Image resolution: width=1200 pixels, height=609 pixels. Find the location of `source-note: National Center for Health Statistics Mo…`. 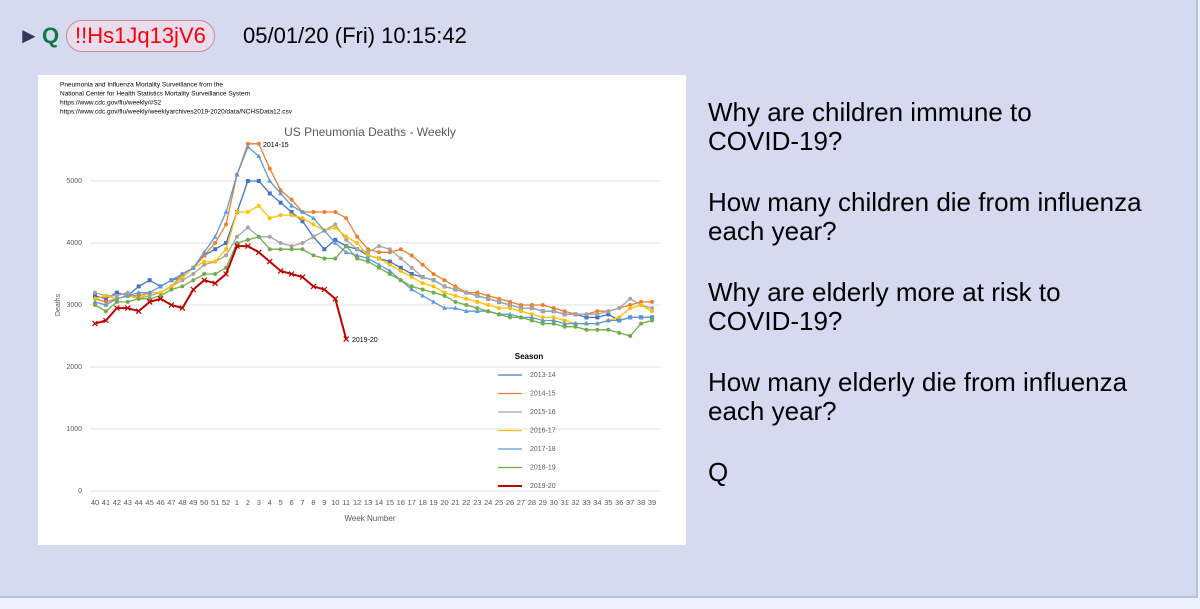

source-note: National Center for Health Statistics Mo… is located at coordinates (155, 94).